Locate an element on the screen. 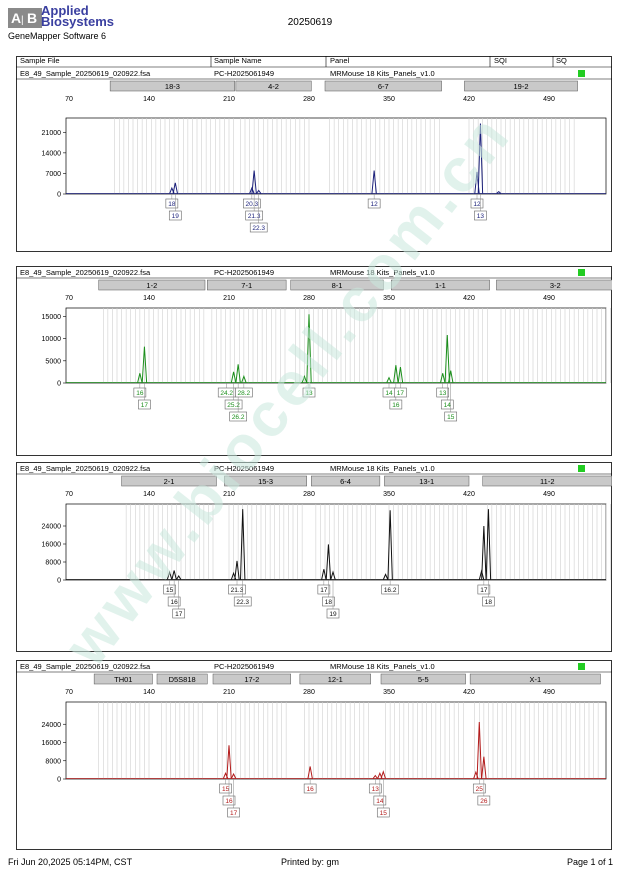 This screenshot has height=876, width=620. y-tick-label: 10000 is located at coordinates (52, 339).